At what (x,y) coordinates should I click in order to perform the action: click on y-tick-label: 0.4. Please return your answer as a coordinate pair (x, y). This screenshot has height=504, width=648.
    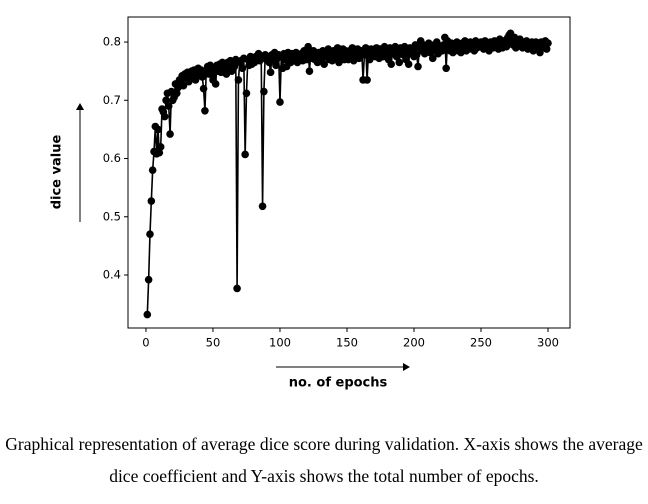
    Looking at the image, I should click on (112, 275).